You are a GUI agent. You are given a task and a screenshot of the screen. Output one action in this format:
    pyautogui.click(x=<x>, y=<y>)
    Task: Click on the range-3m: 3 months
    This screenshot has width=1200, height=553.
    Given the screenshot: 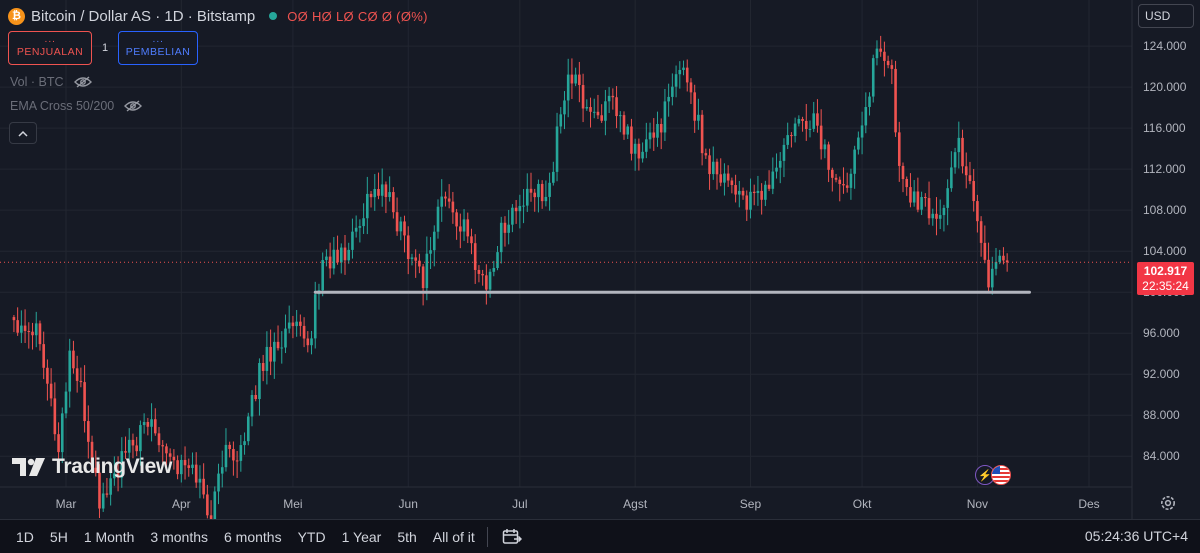 What is the action you would take?
    pyautogui.click(x=179, y=536)
    